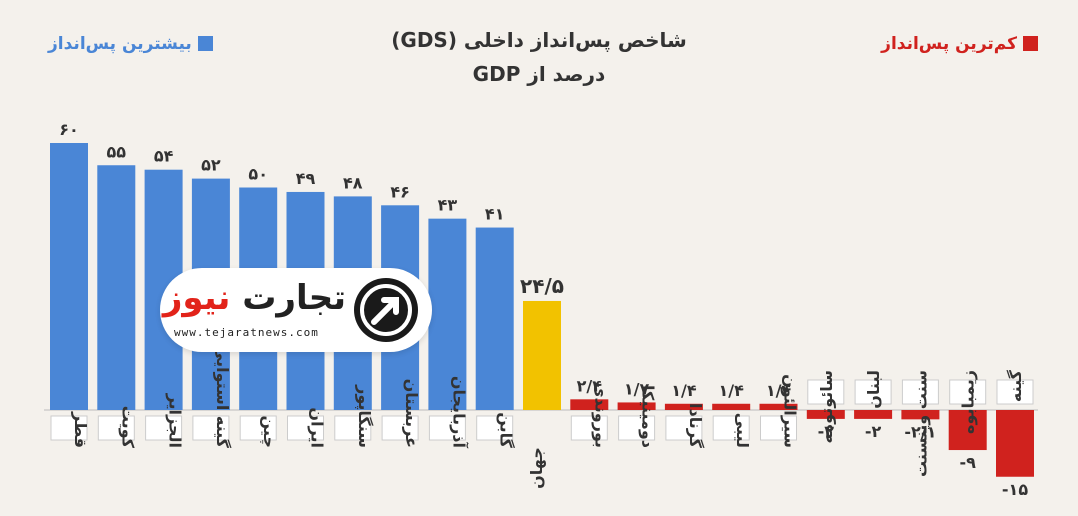 This screenshot has height=516, width=1078. What do you see at coordinates (317, 427) in the screenshot?
I see `category-label-5: ایران` at bounding box center [317, 427].